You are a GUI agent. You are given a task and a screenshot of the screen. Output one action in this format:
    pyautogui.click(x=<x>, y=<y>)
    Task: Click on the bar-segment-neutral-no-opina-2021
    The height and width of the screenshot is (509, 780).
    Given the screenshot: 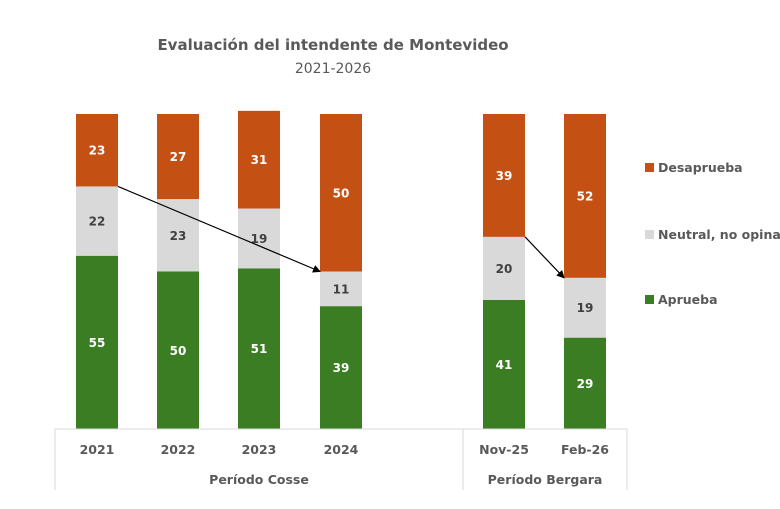 What is the action you would take?
    pyautogui.click(x=97, y=221)
    